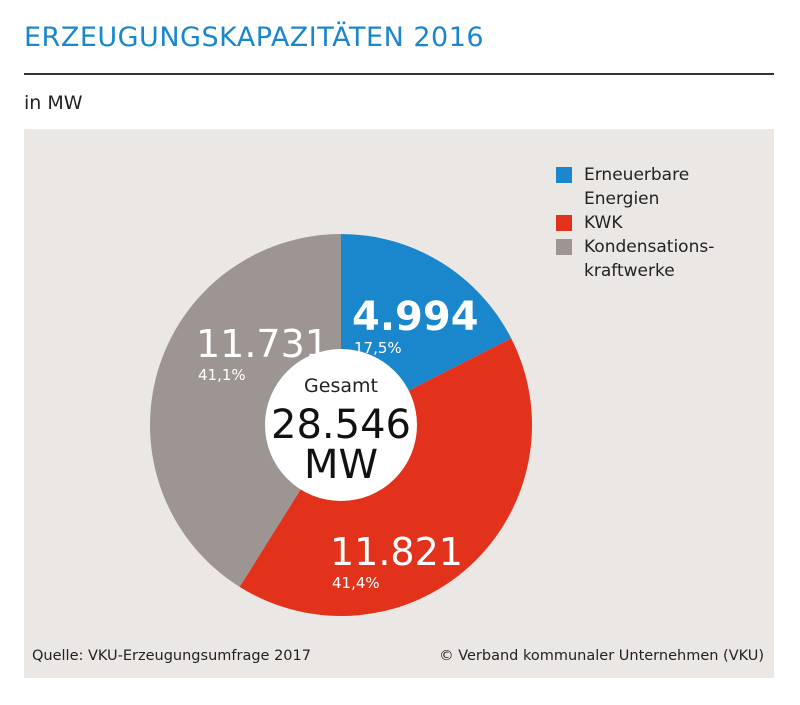  I want to click on slice-percent-label: 41,4%, so click(356, 583).